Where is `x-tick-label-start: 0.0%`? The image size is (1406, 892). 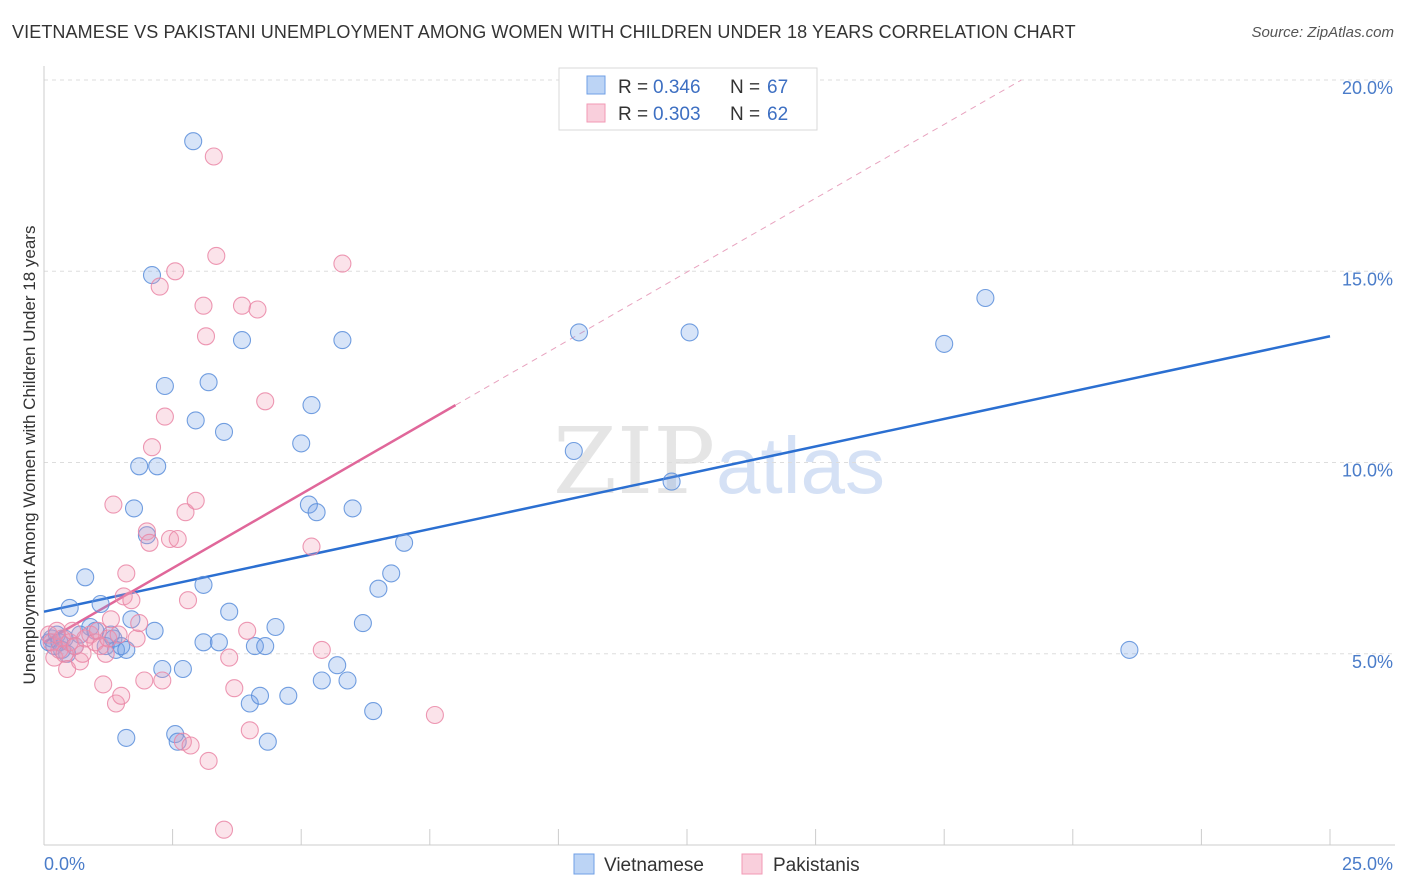 x-tick-label-start: 0.0% is located at coordinates (64, 864).